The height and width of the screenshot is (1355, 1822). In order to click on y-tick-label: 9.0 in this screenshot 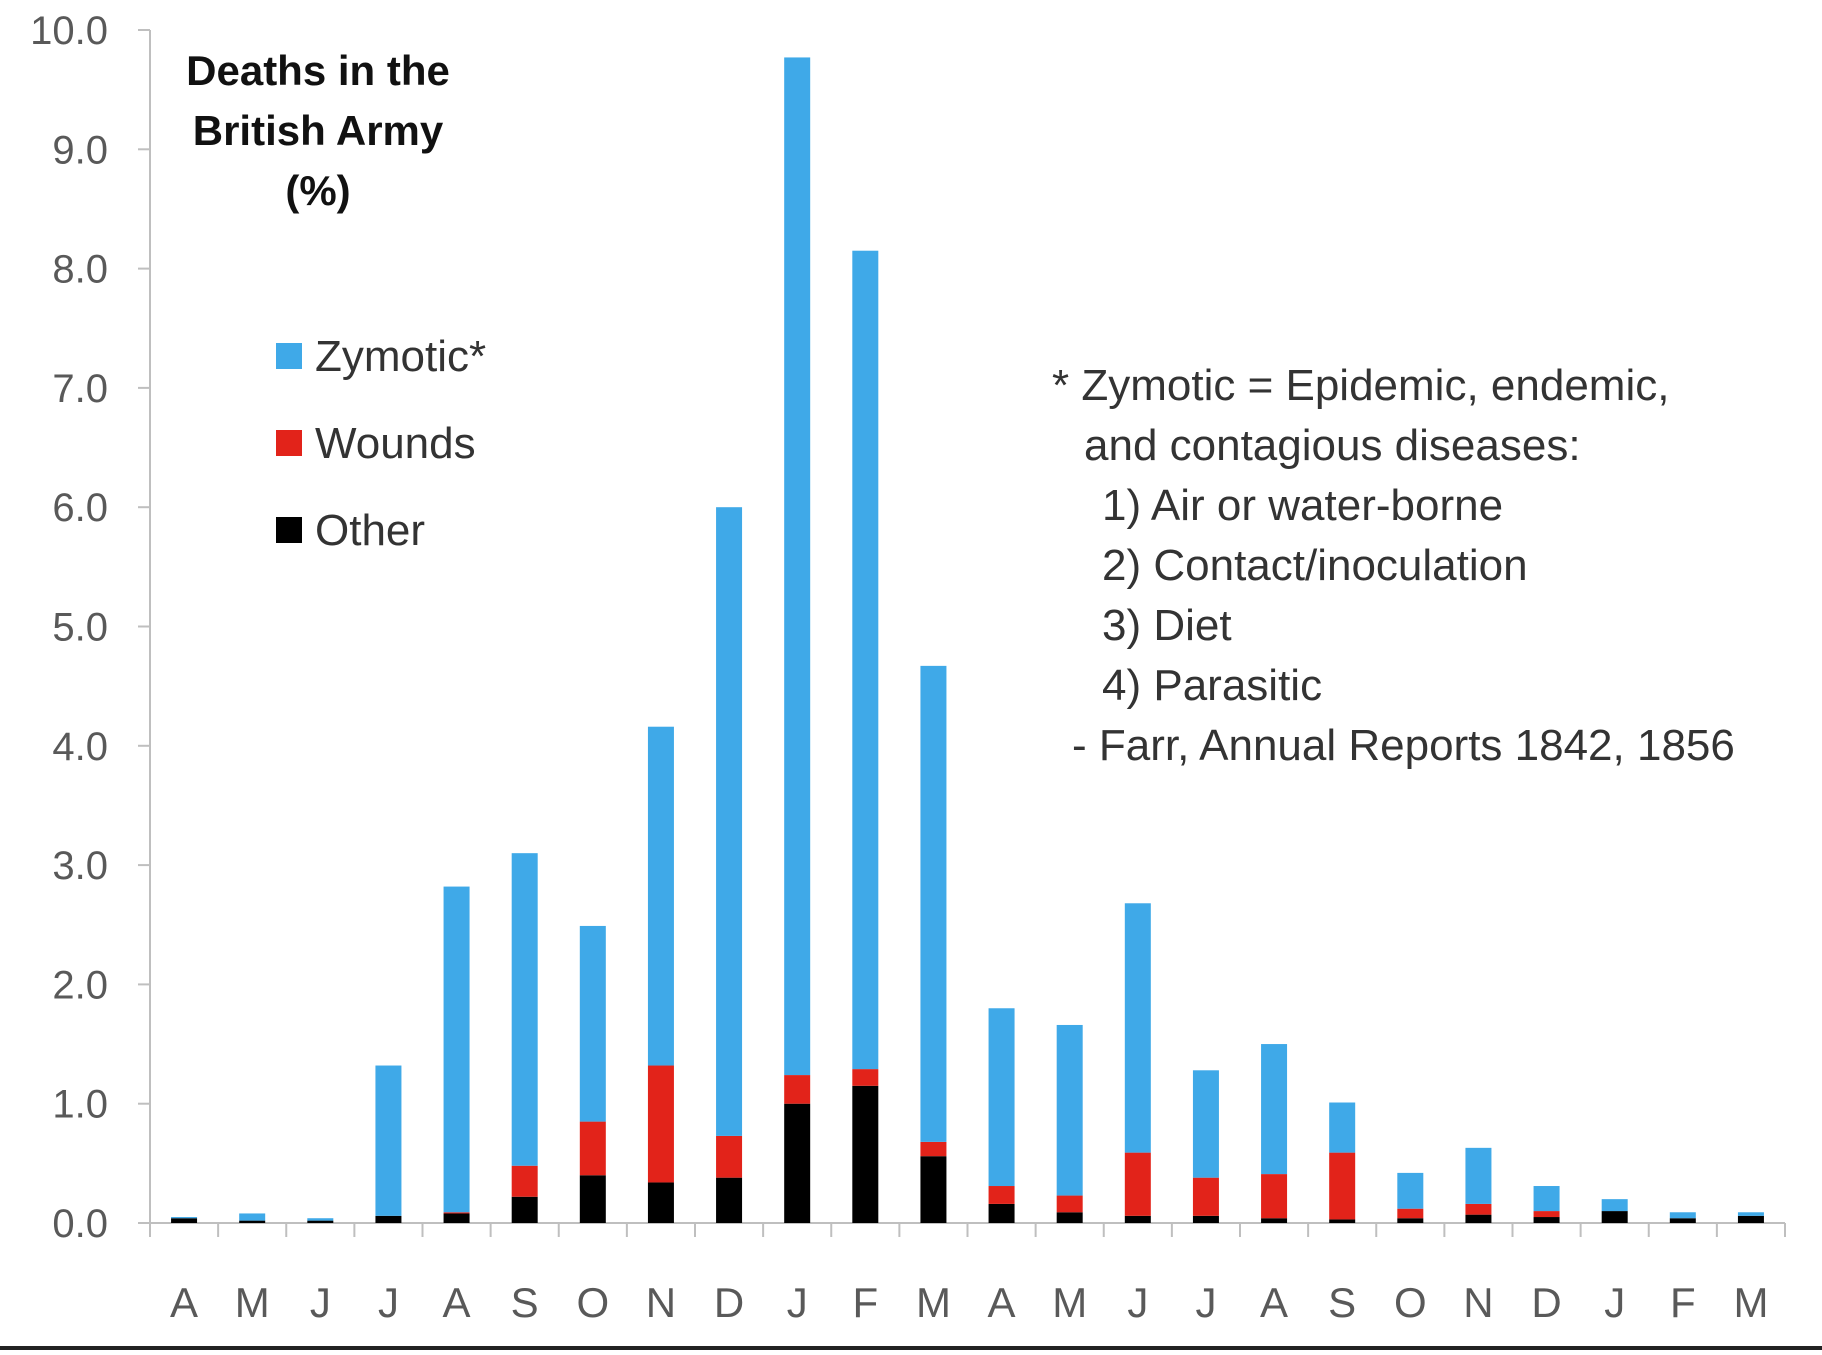, I will do `click(80, 150)`.